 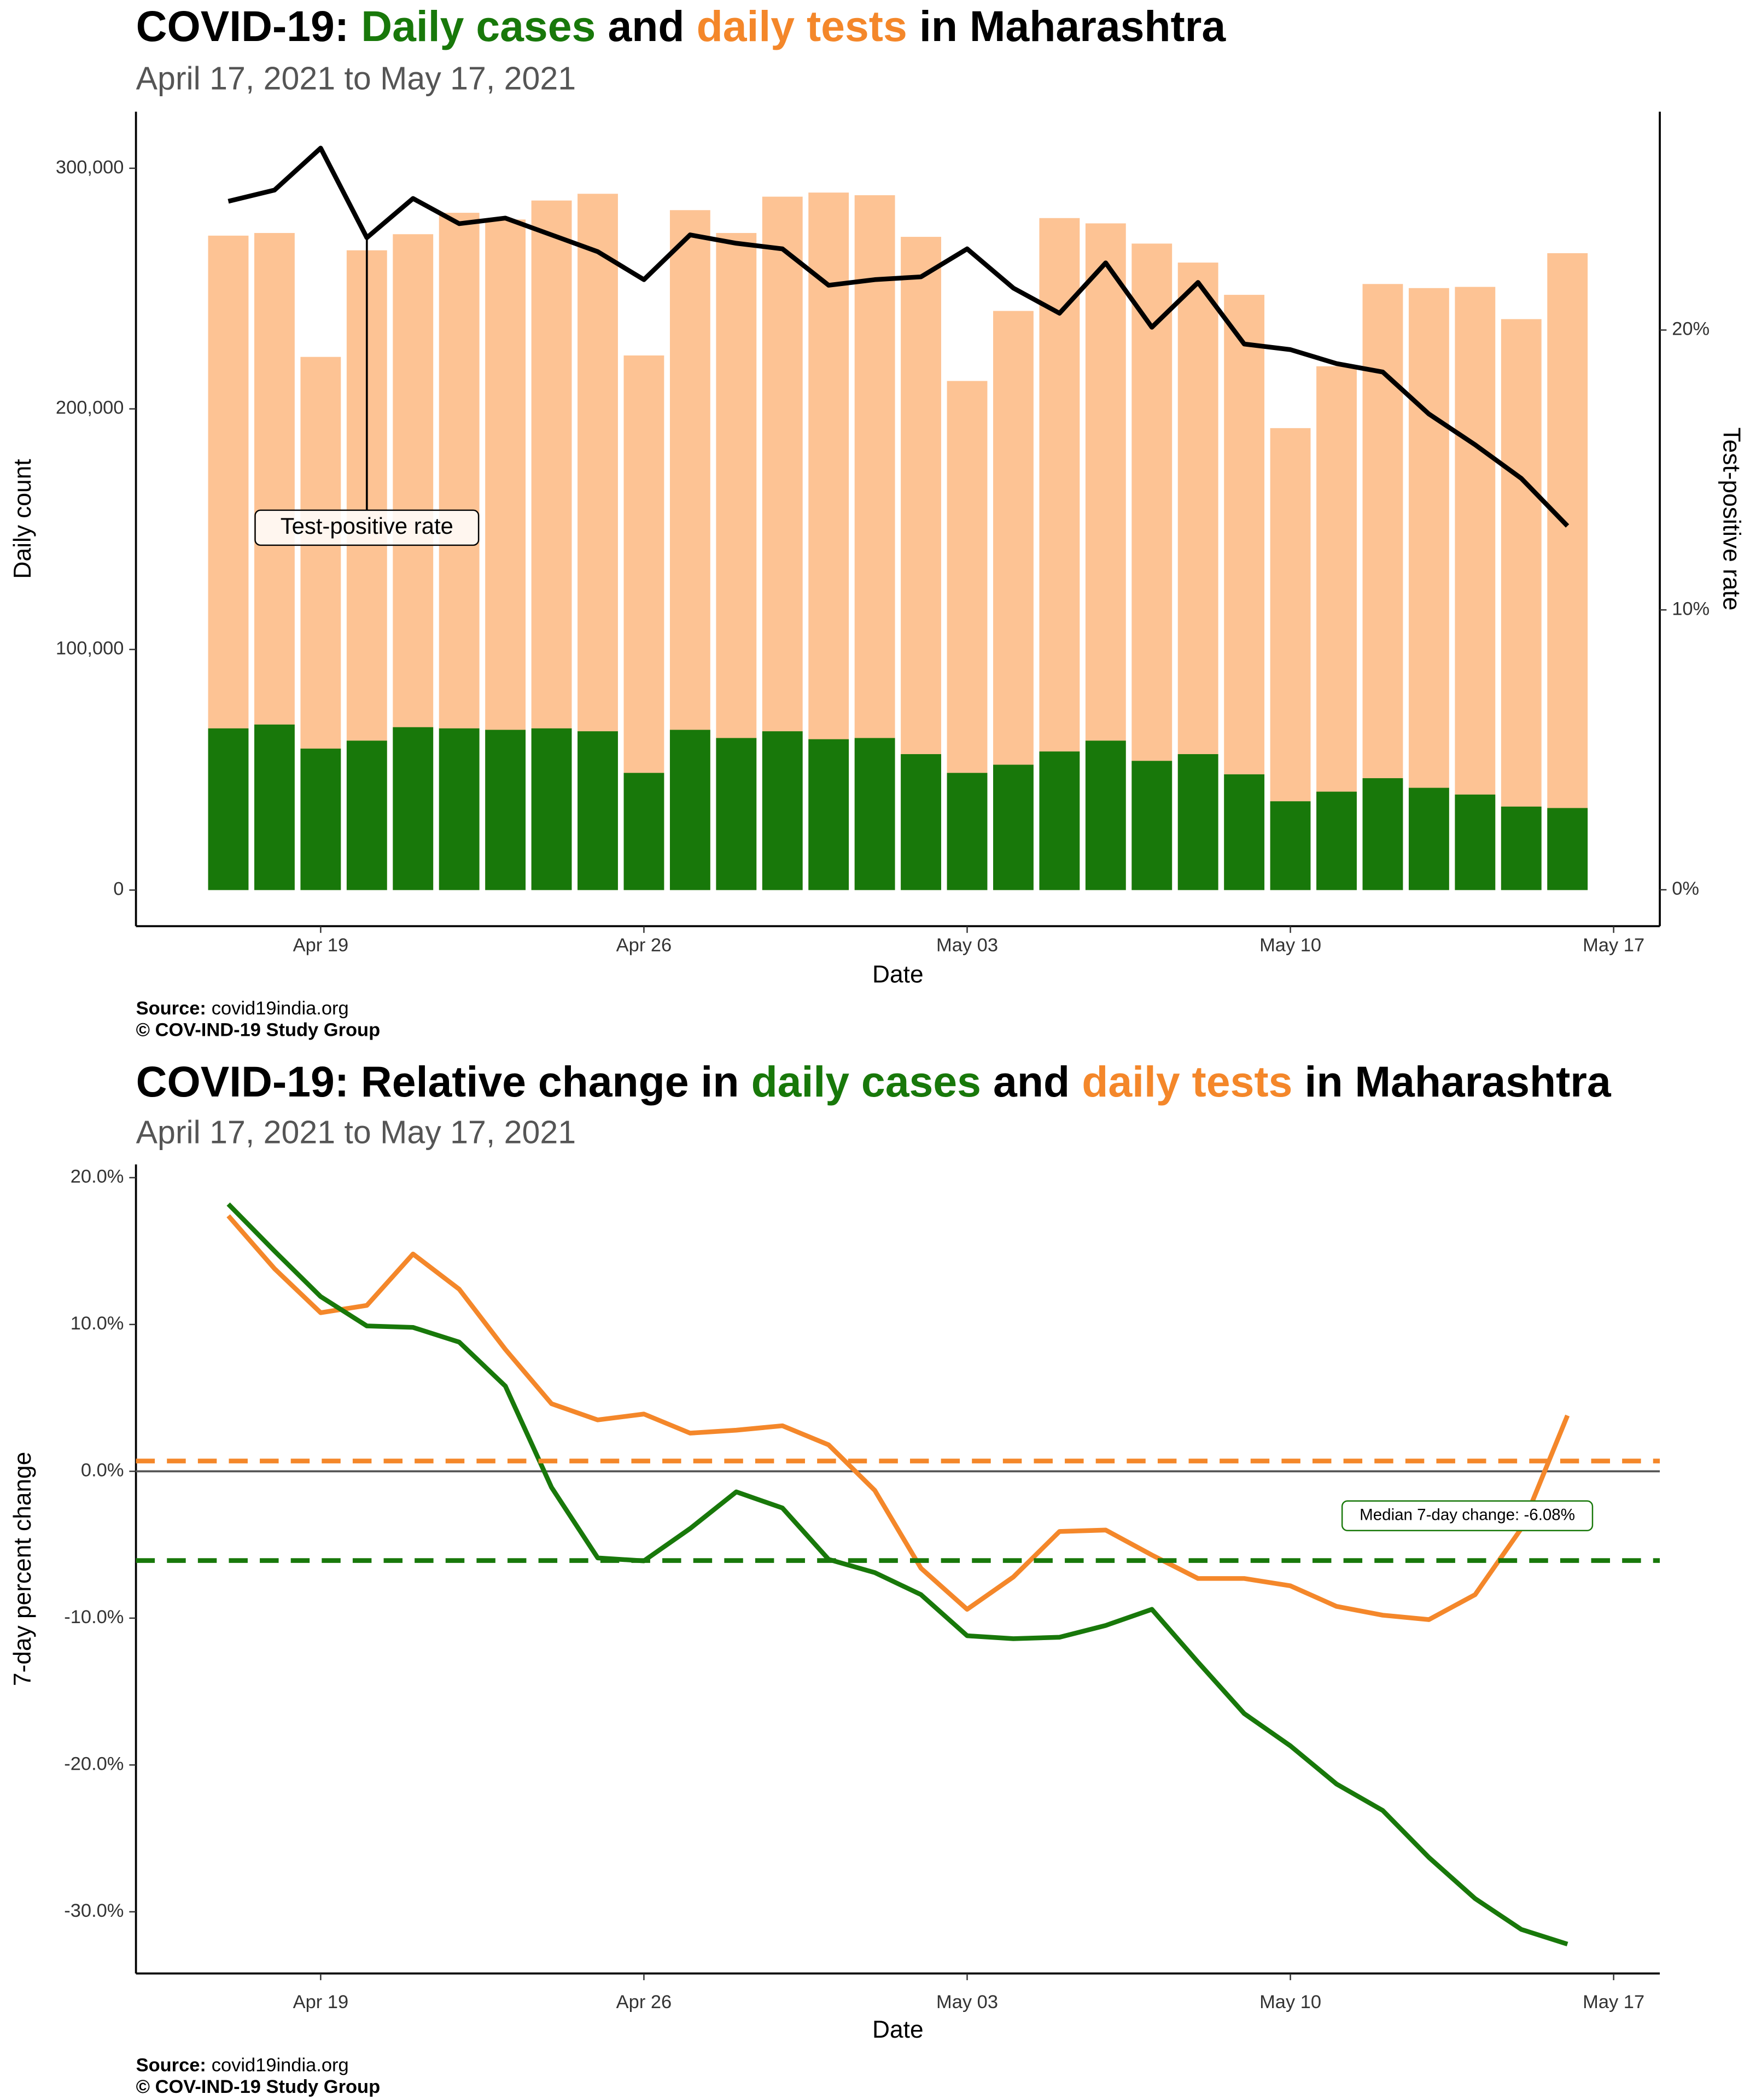 I want to click on median-label-box, so click(x=1467, y=1515).